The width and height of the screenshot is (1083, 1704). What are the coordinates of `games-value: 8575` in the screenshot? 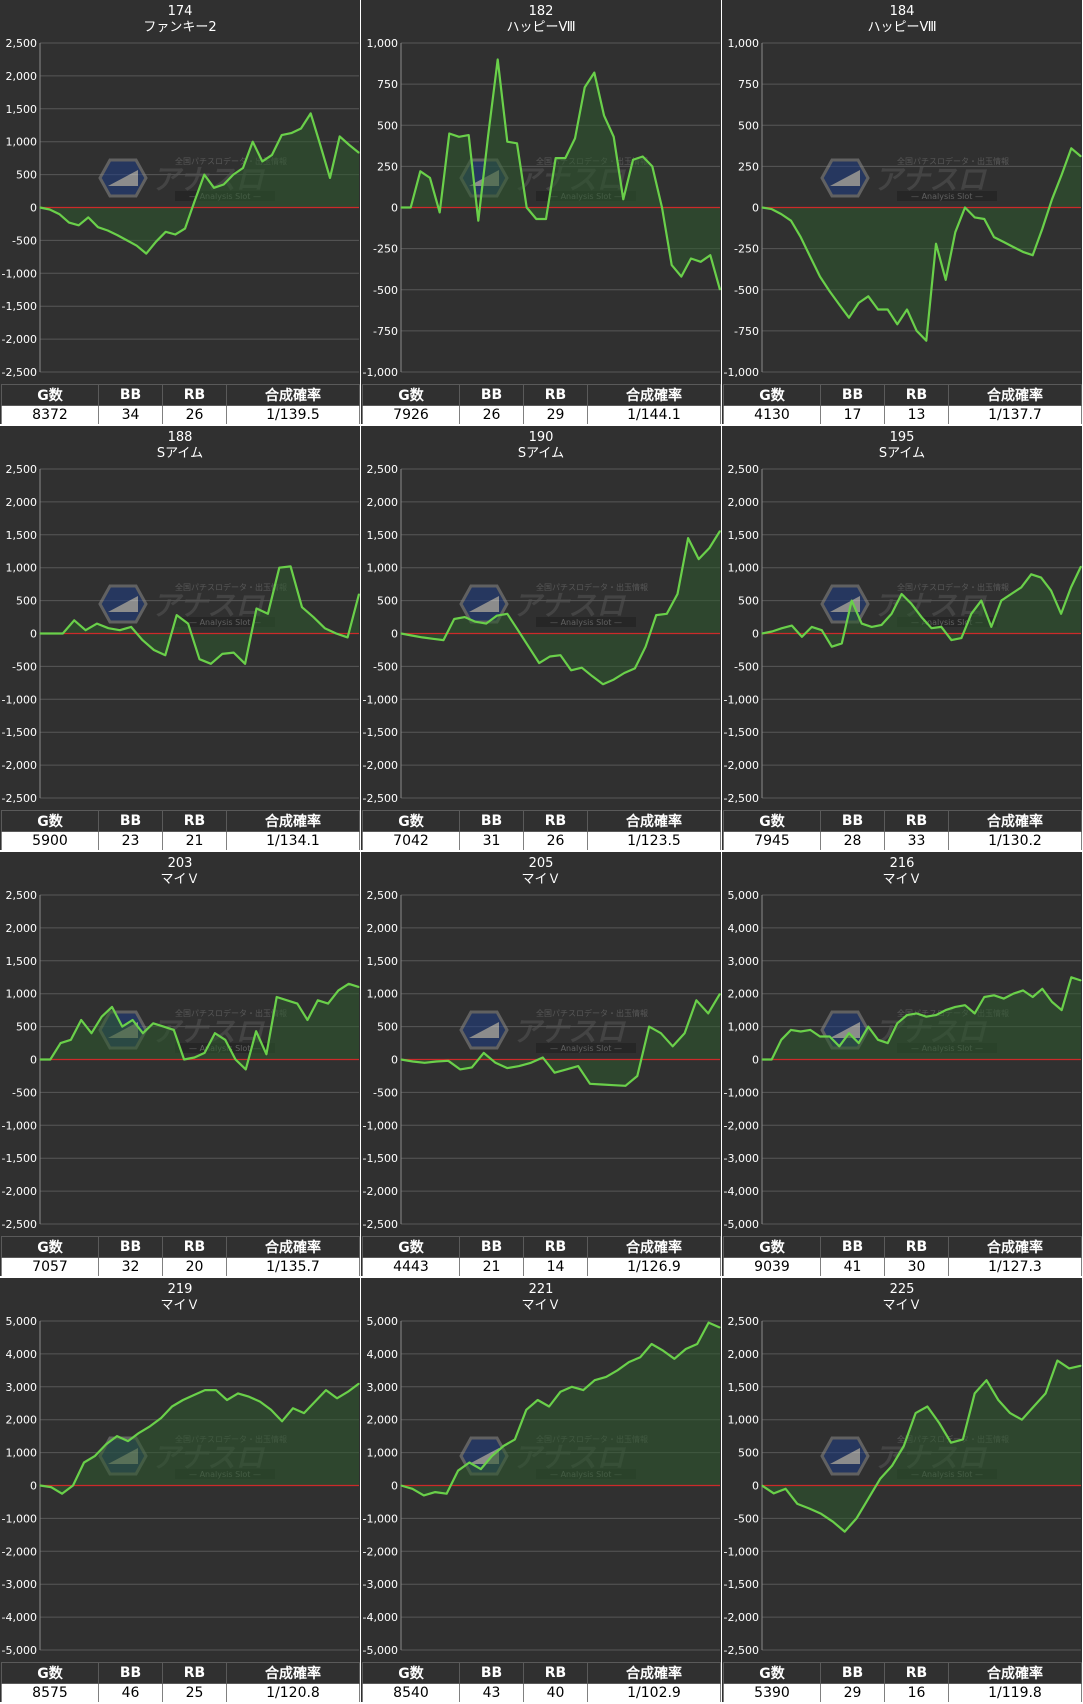 It's located at (50, 1692).